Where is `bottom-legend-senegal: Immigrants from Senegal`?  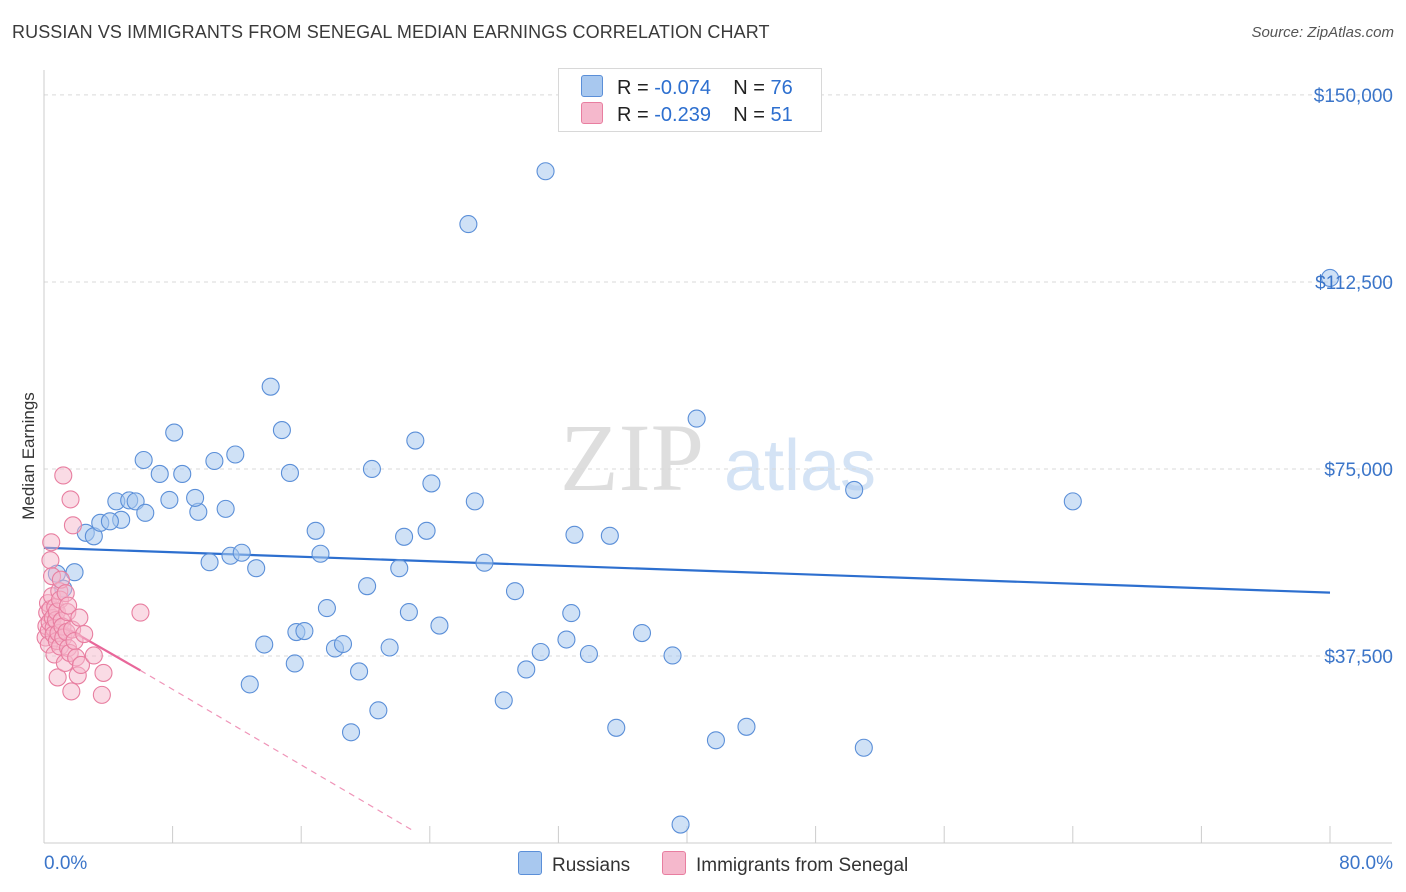
bottom-legend-senegal: Immigrants from Senegal is located at coordinates (785, 864).